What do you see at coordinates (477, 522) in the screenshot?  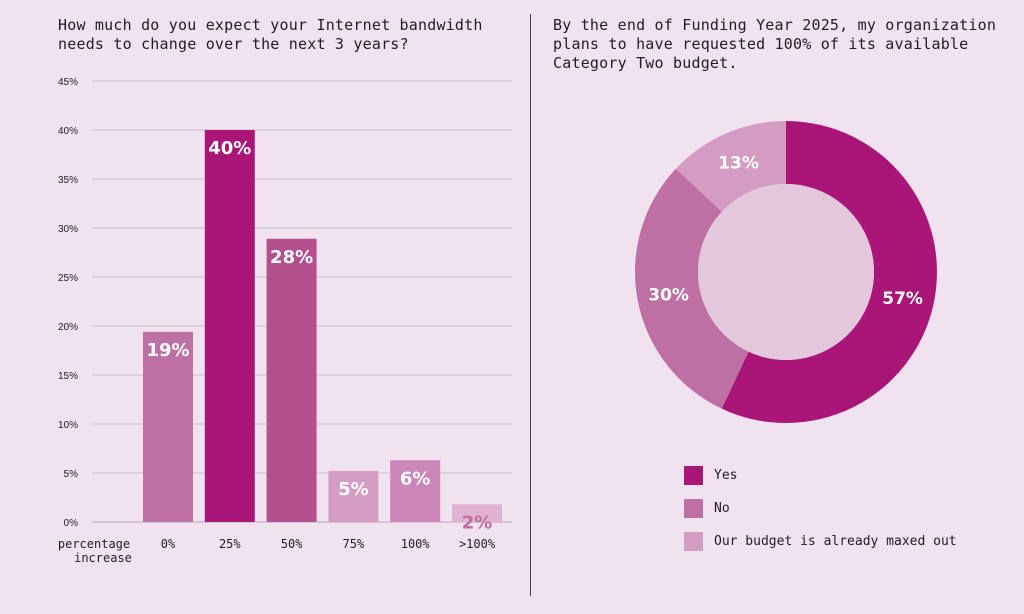 I see `bar-value-label: 2%` at bounding box center [477, 522].